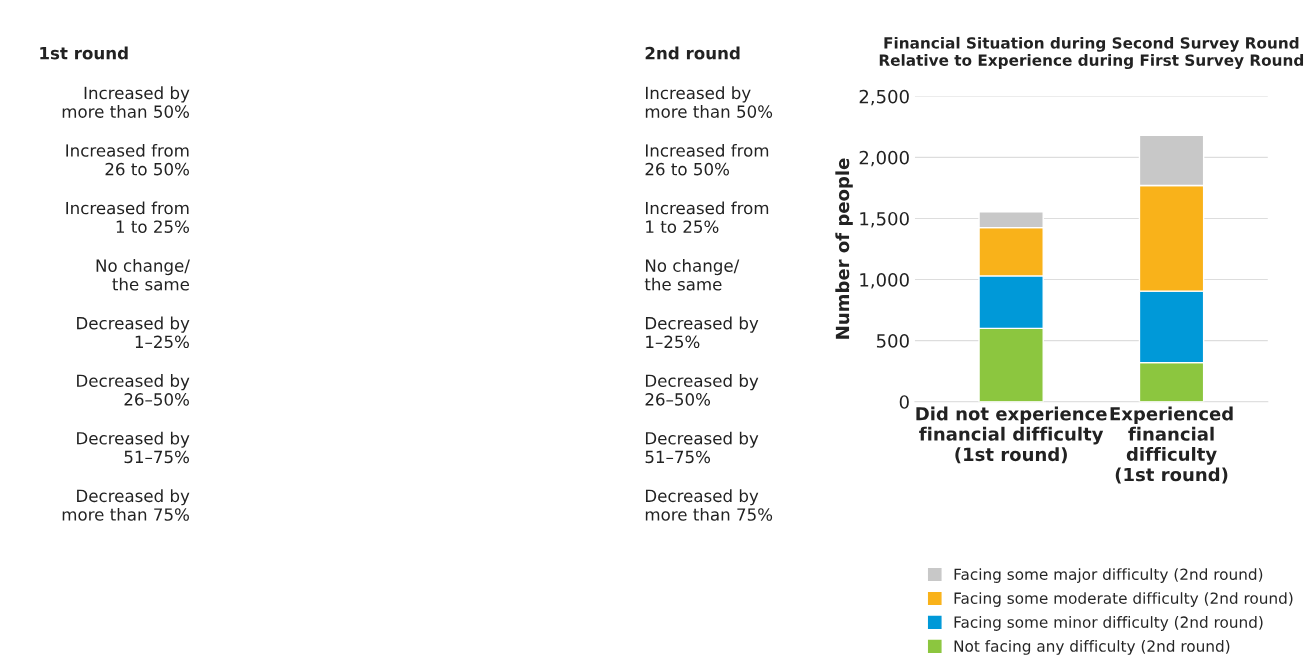  What do you see at coordinates (1108, 575) in the screenshot?
I see `legend-label: Facing some major difficulty (2nd round)` at bounding box center [1108, 575].